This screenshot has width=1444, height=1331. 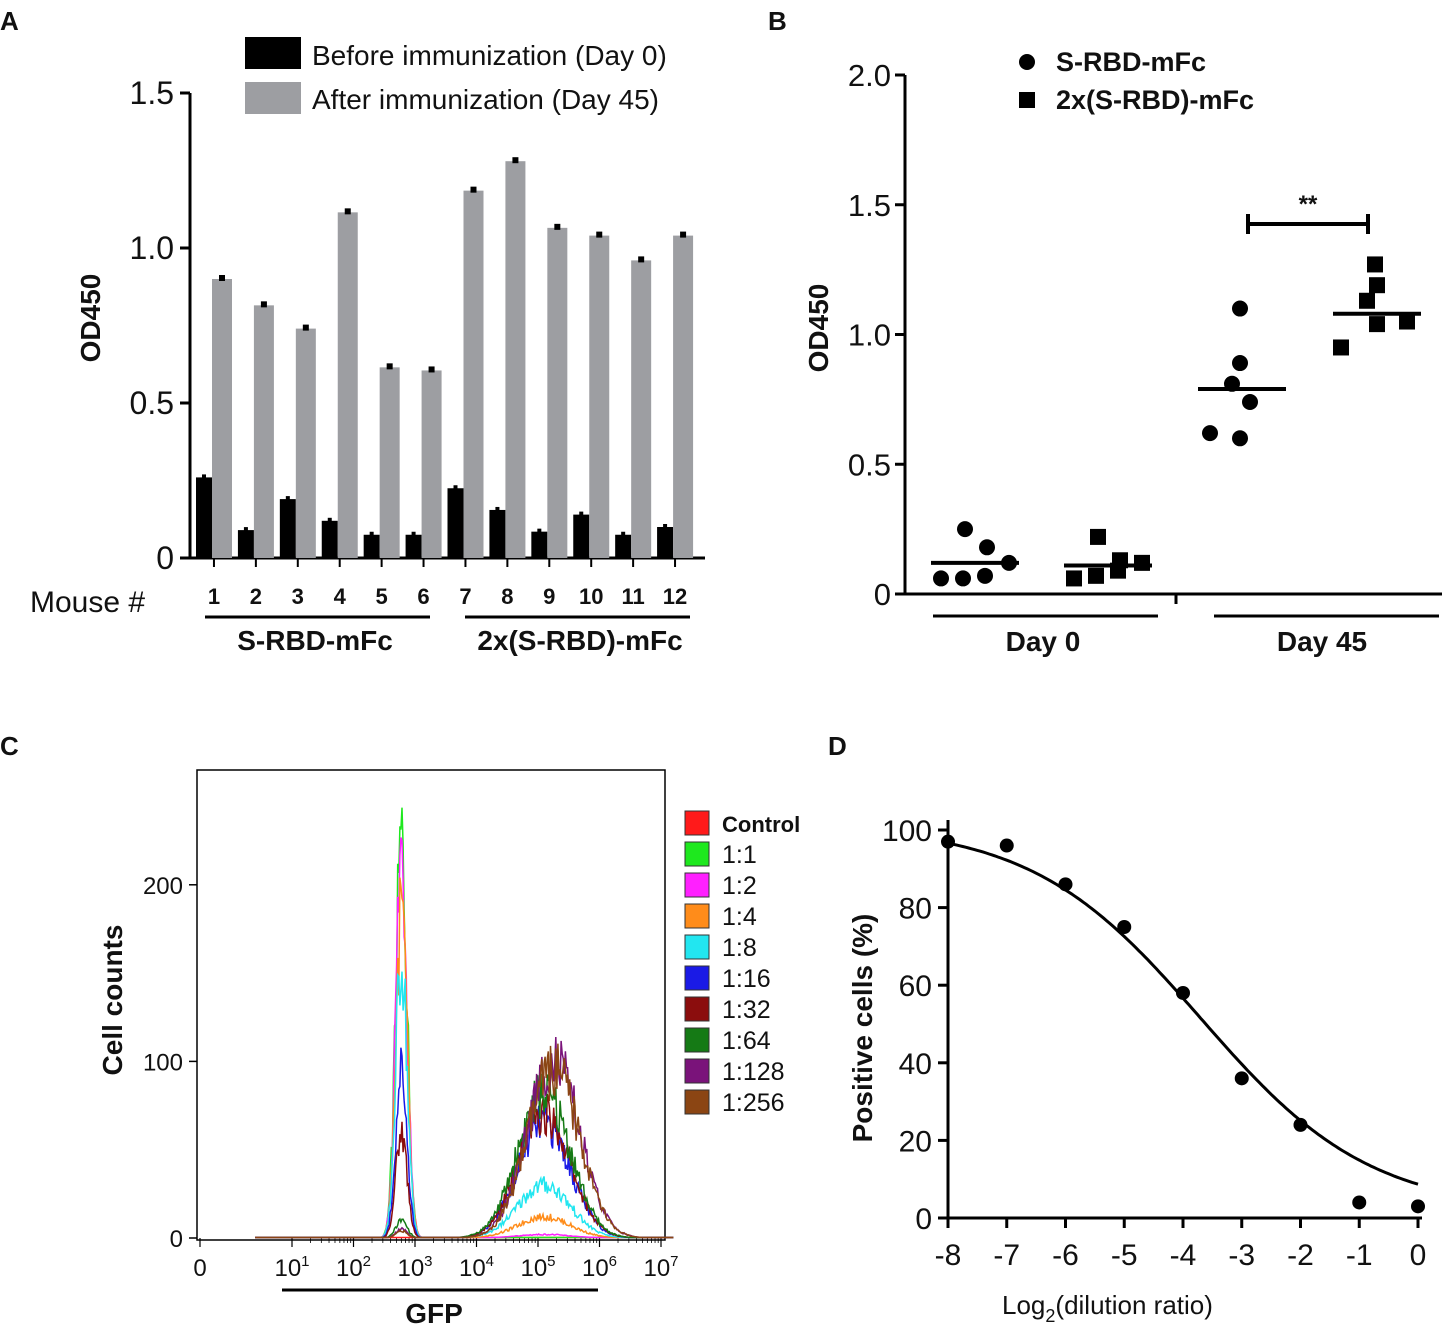 I want to click on d-ytick-label: 0, so click(x=923, y=1219).